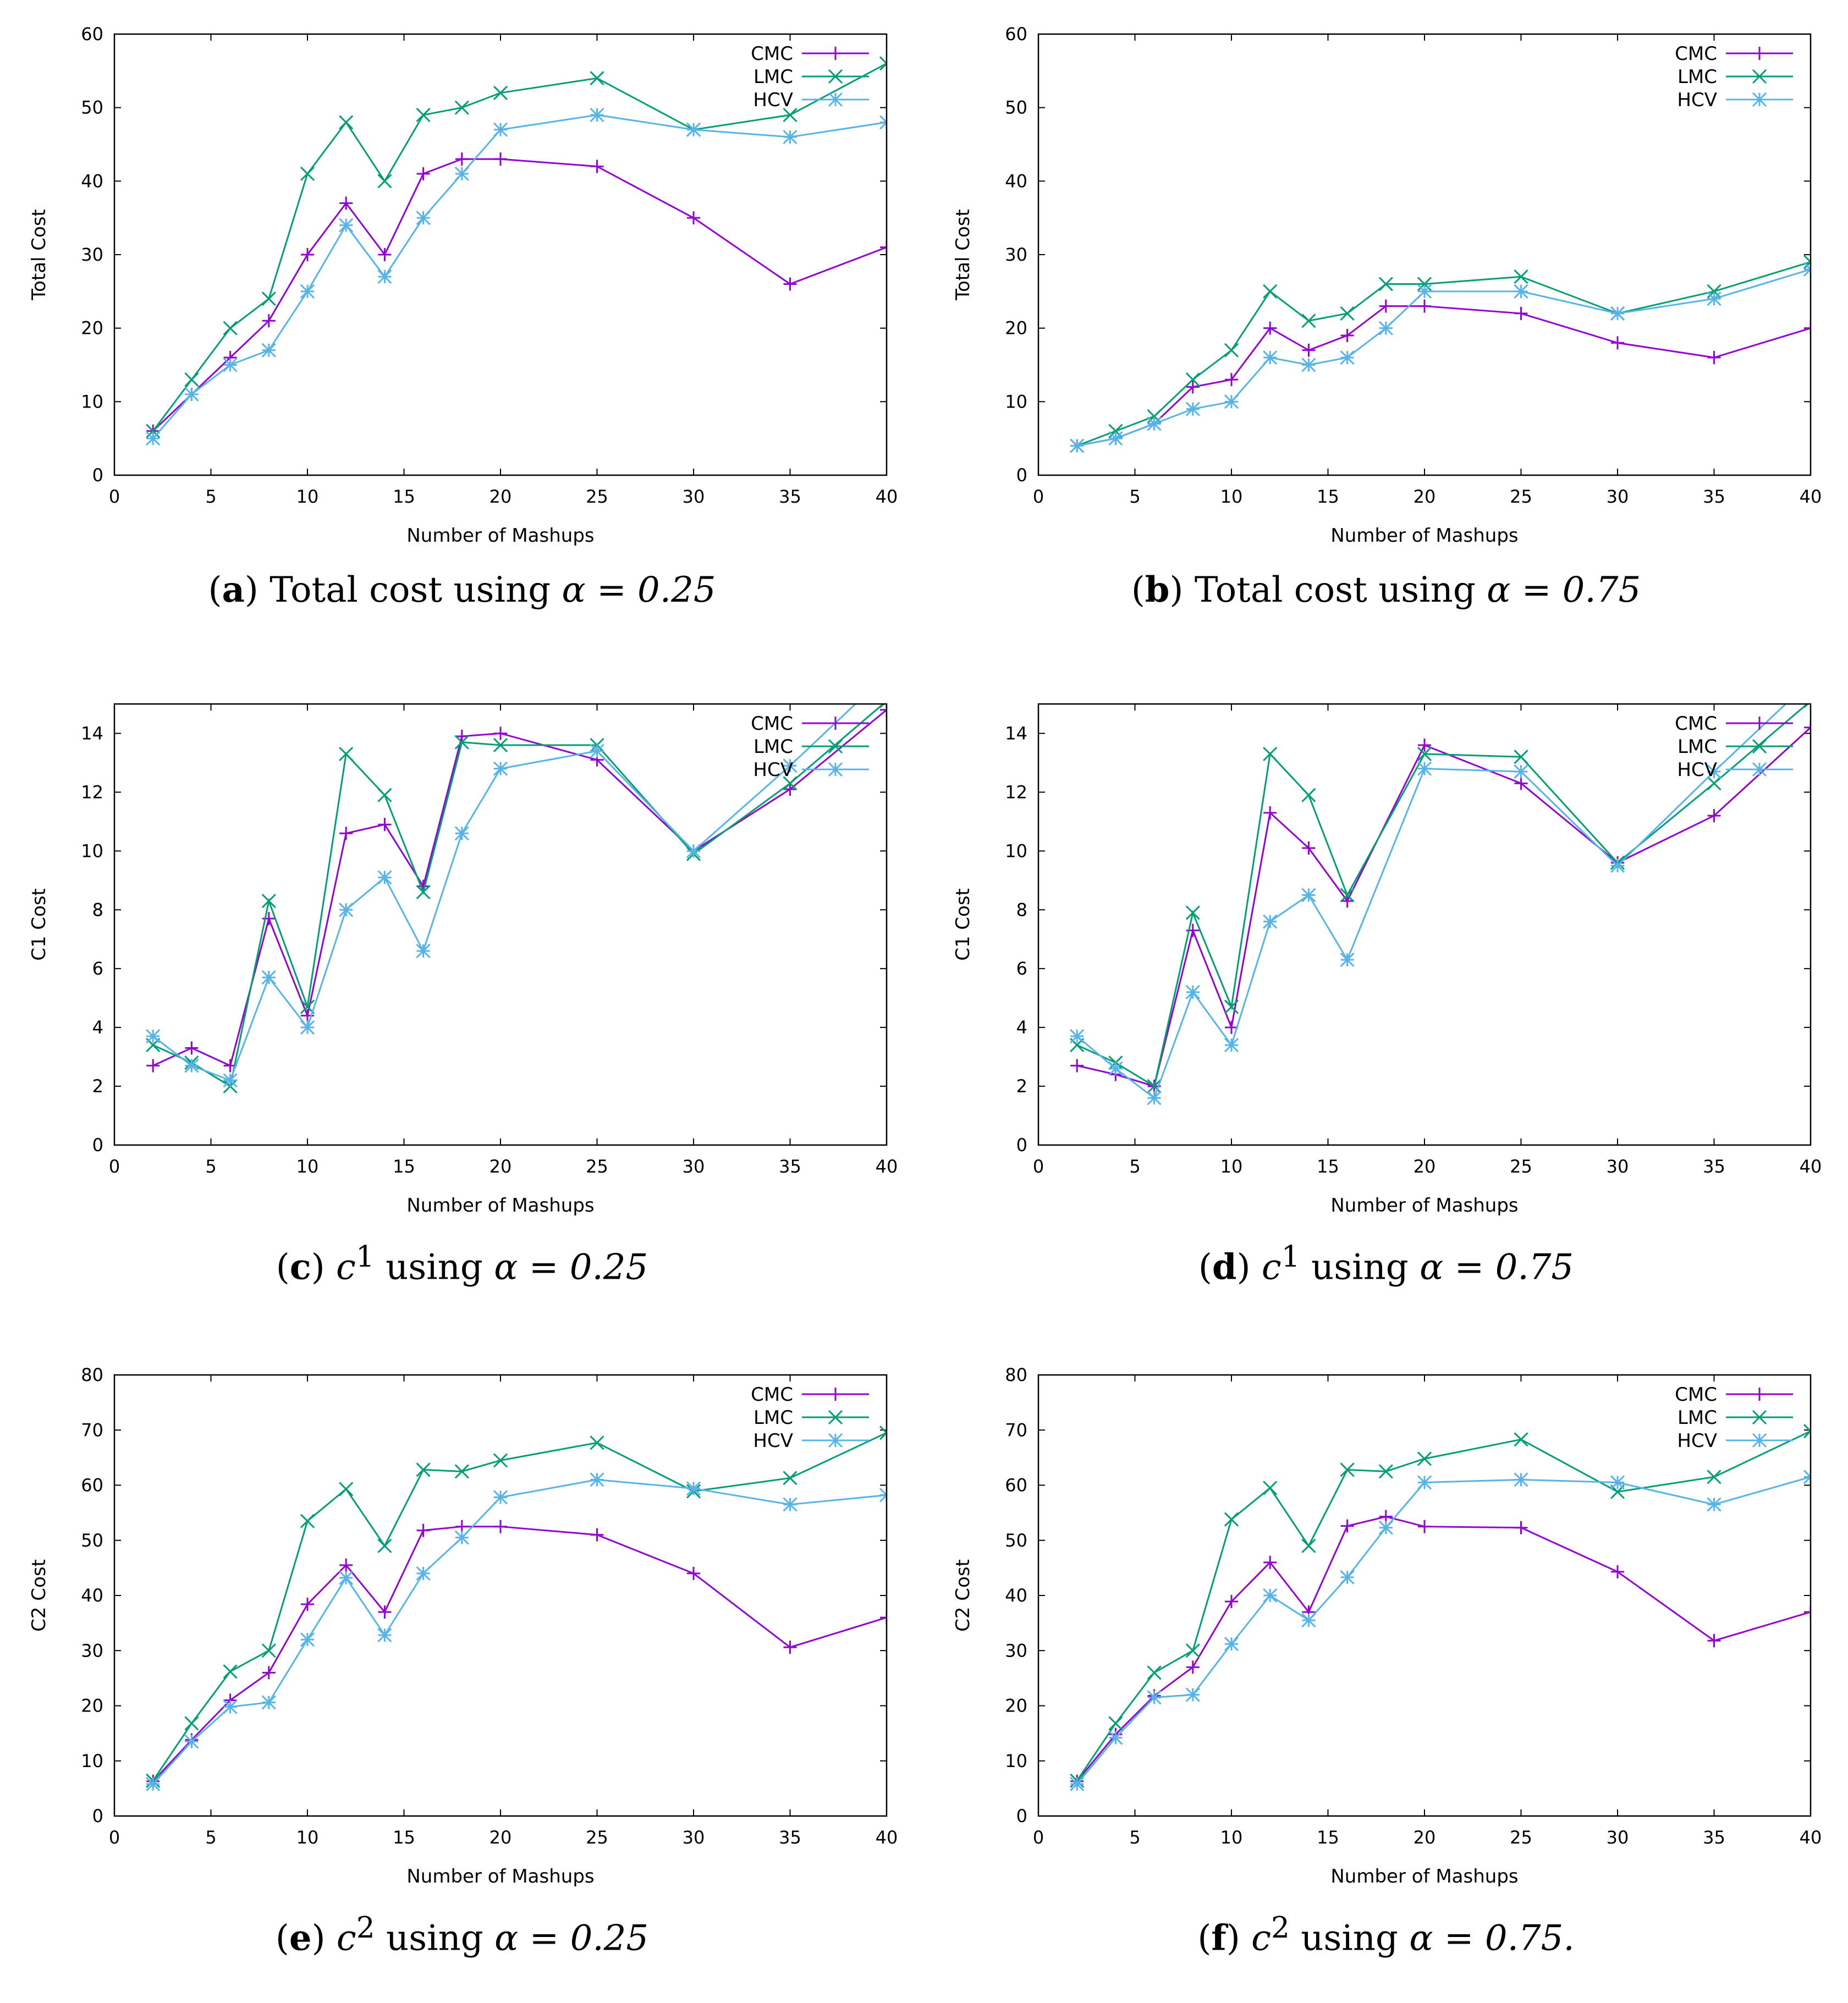 The height and width of the screenshot is (2003, 1848). What do you see at coordinates (1424, 536) in the screenshot?
I see `x-axis-label: Number of Mashups` at bounding box center [1424, 536].